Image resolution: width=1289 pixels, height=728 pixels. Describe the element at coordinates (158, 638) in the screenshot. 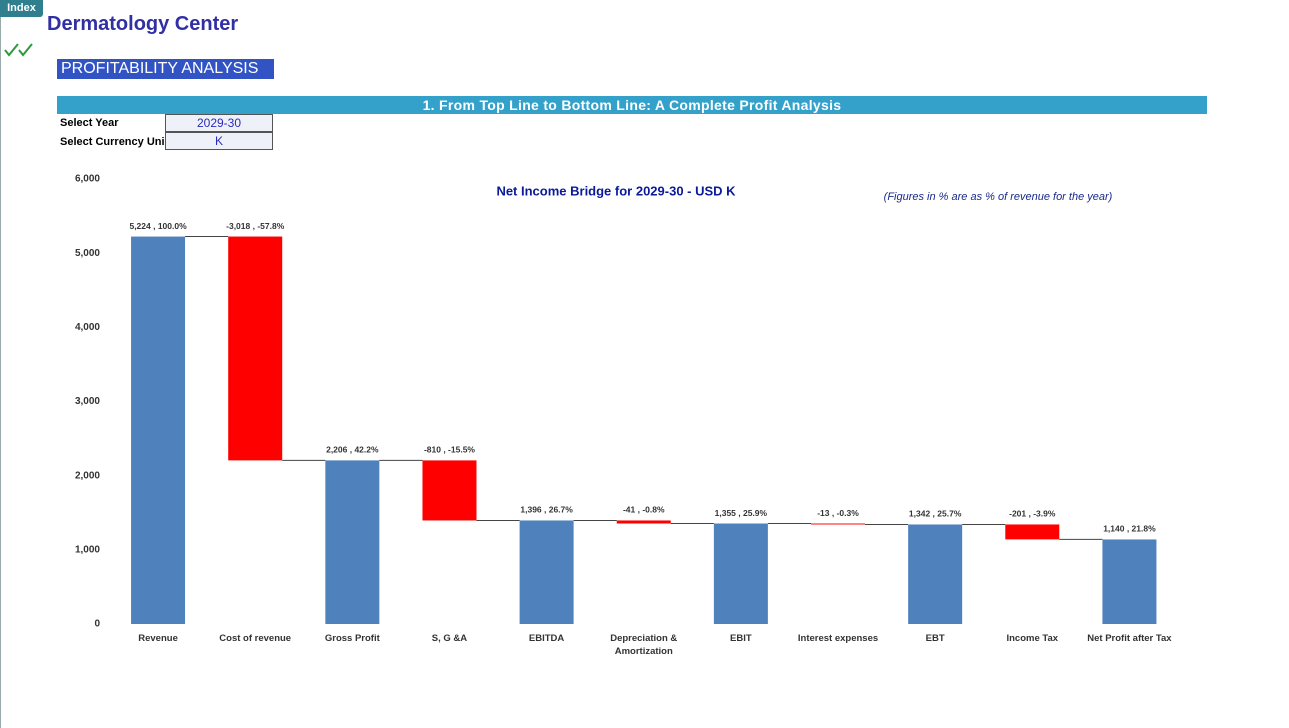

I see `x-tick-label: Revenue` at that location.